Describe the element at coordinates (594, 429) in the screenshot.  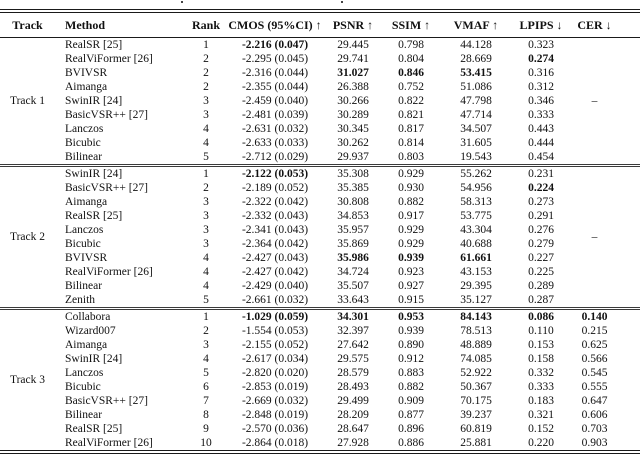
I see `cell-cer: 0.703` at that location.